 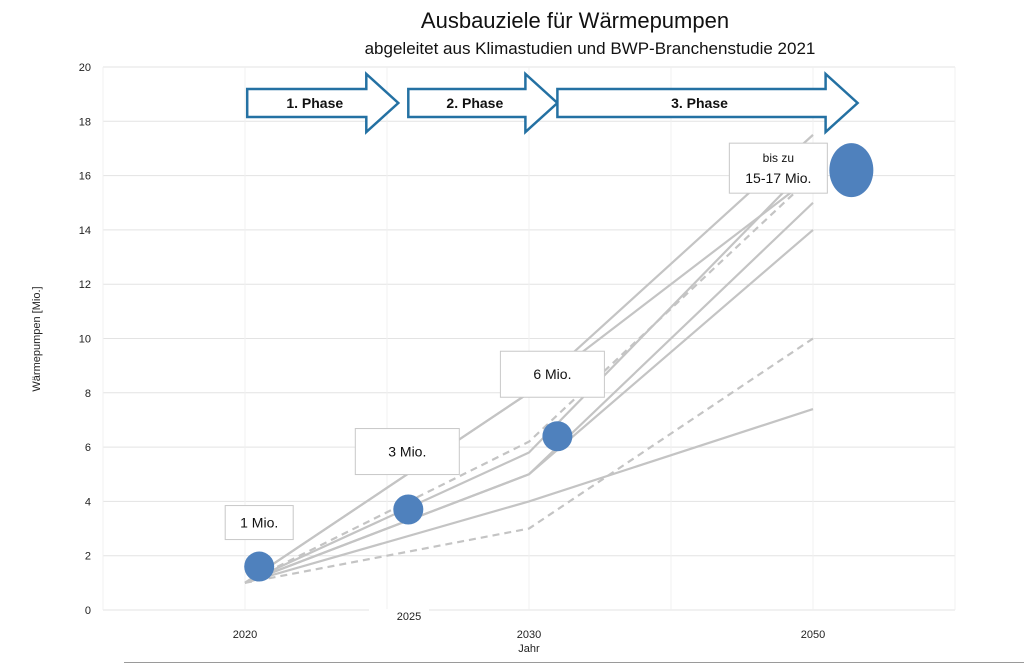 What do you see at coordinates (88, 611) in the screenshot?
I see `y-tick-label: 0` at bounding box center [88, 611].